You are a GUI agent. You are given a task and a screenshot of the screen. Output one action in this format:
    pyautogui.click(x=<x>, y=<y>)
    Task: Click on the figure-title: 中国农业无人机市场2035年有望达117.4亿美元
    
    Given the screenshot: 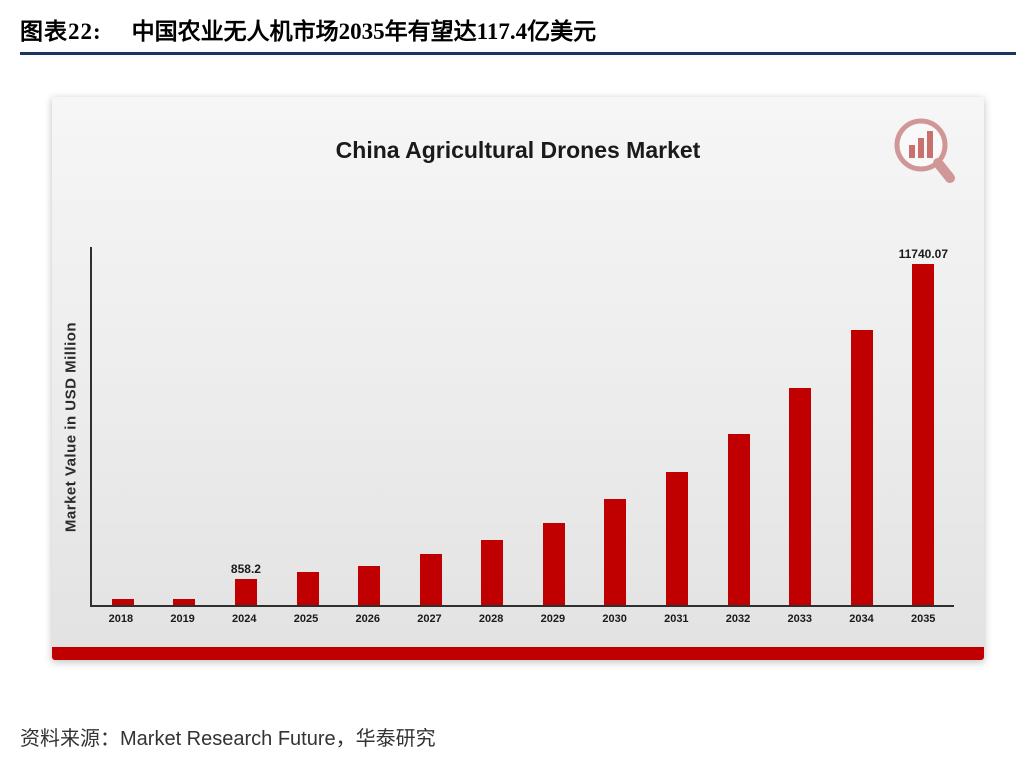 What is the action you would take?
    pyautogui.click(x=364, y=31)
    